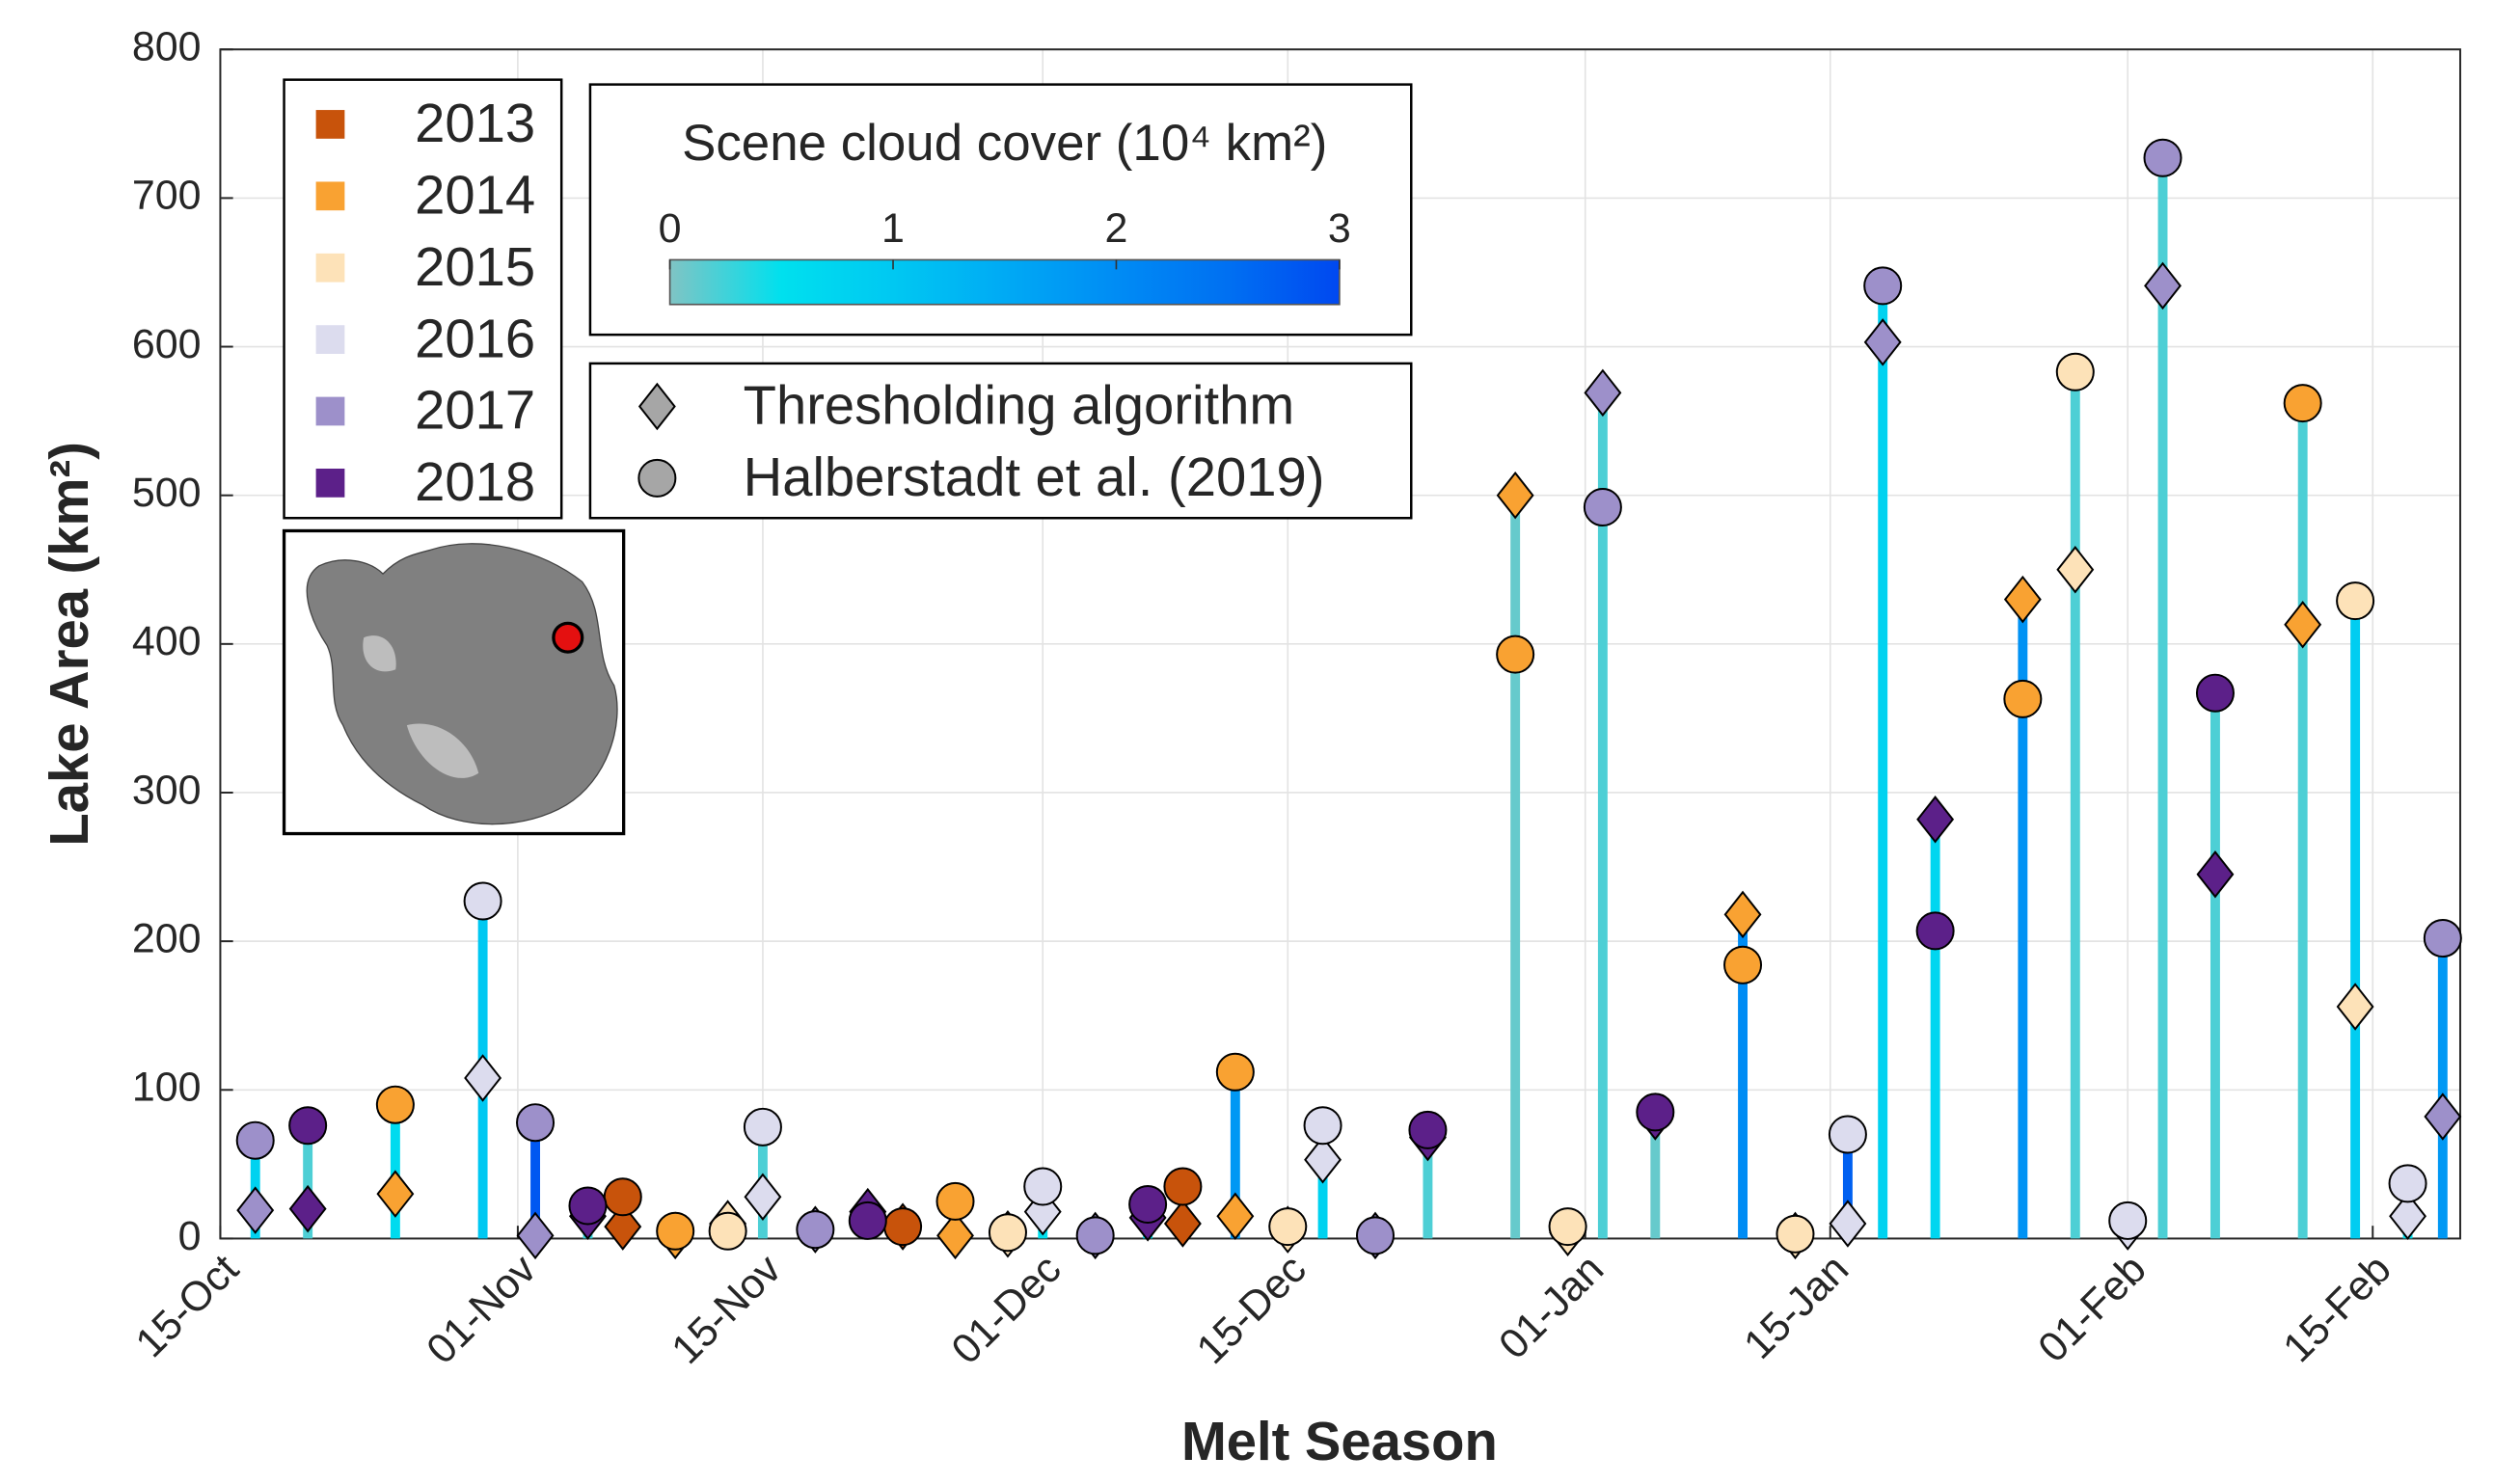 Image resolution: width=2494 pixels, height=1484 pixels. I want to click on y-tick-label: 700, so click(167, 196).